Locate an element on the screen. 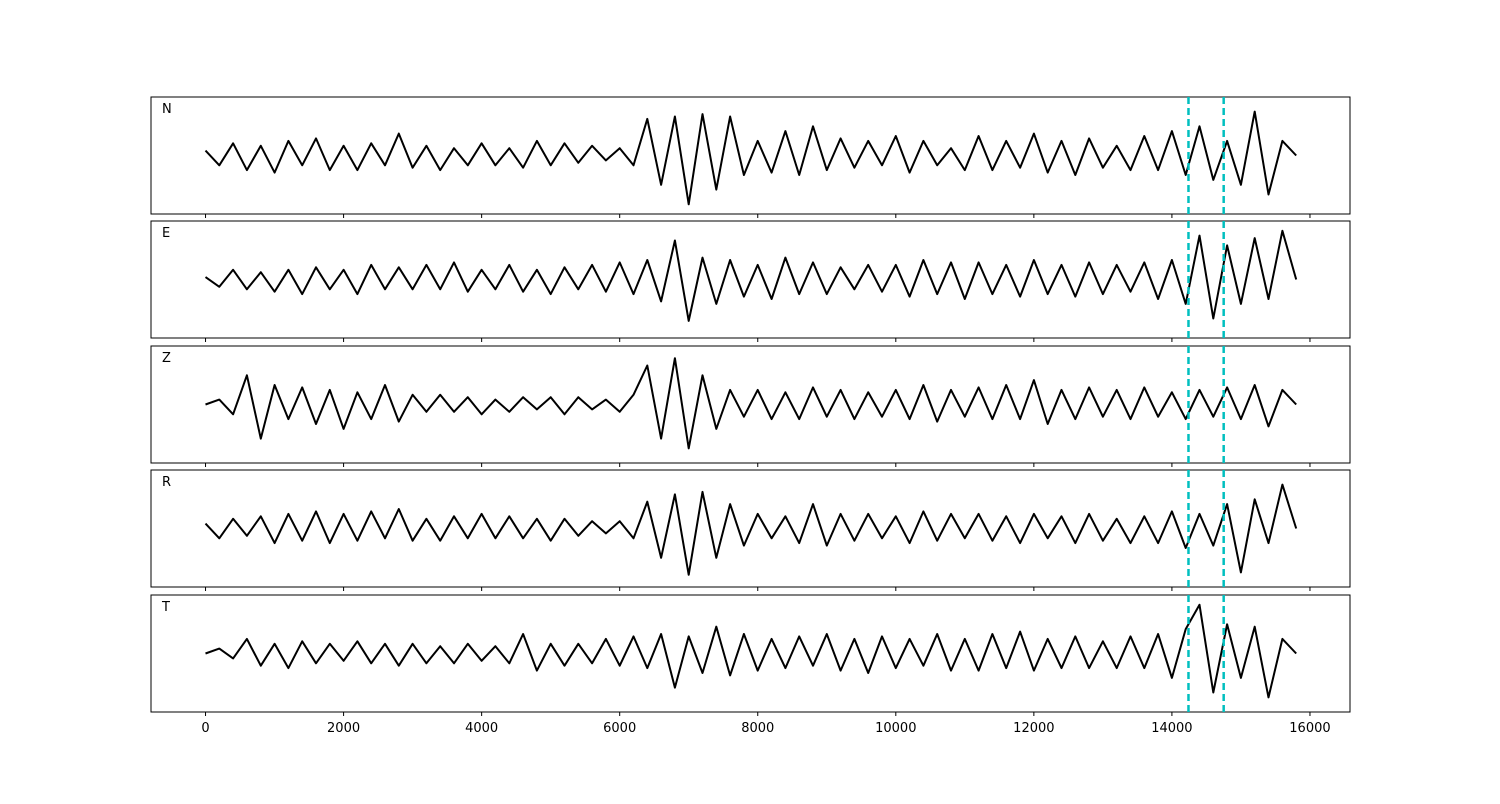  panel-label: E is located at coordinates (166, 233).